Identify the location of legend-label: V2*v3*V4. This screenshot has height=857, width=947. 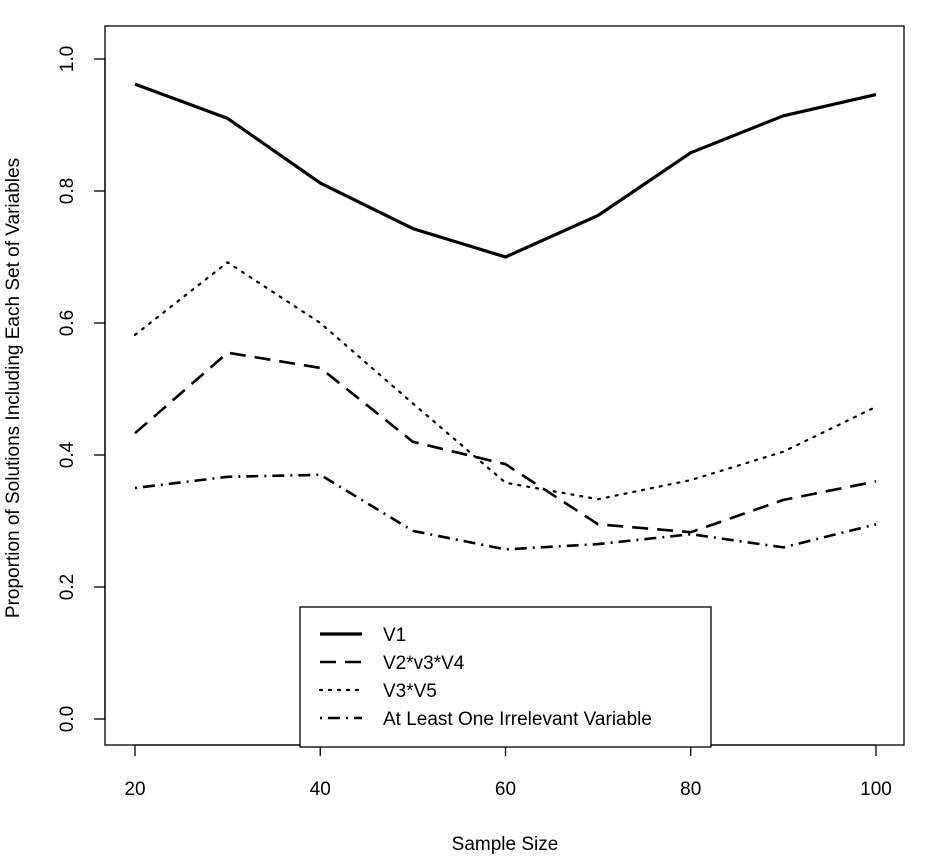
(424, 663).